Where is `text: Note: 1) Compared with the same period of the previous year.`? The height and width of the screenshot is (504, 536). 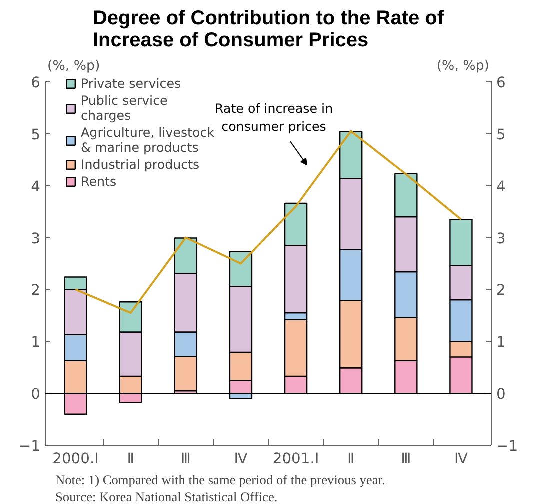
text: Note: 1) Compared with the same period of the previous year. is located at coordinates (221, 480).